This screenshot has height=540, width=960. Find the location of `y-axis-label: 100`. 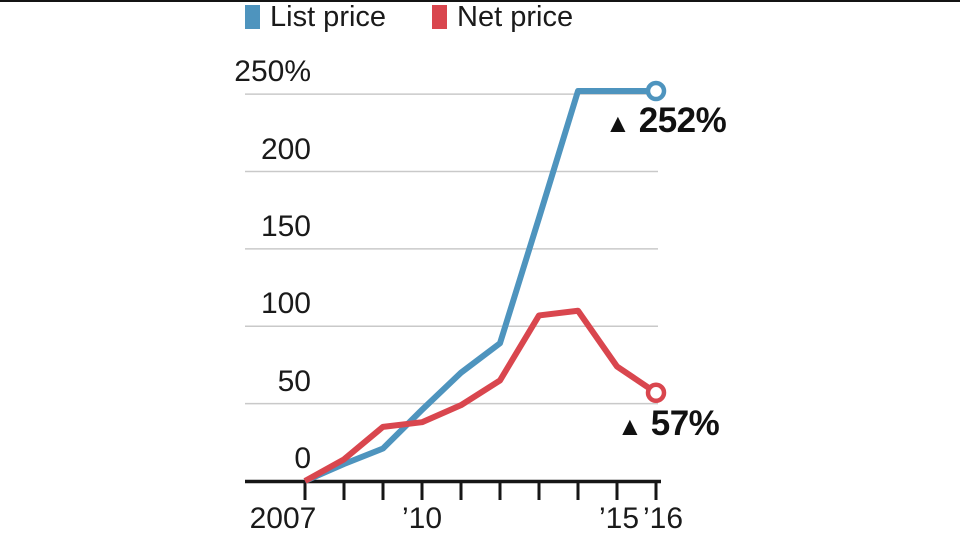

y-axis-label: 100 is located at coordinates (285, 304).